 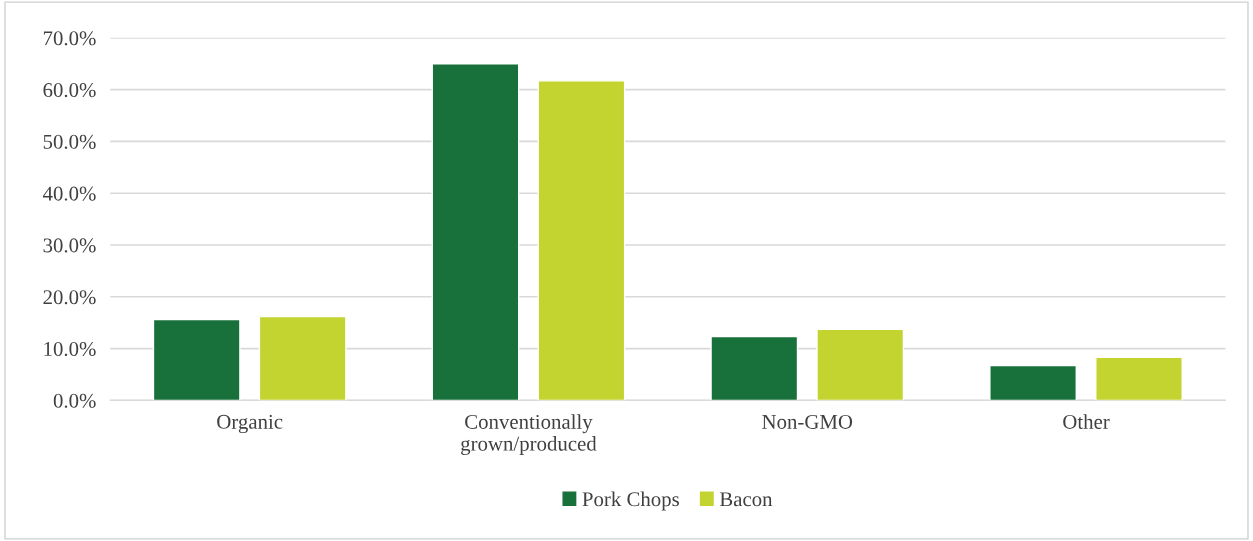 What do you see at coordinates (529, 435) in the screenshot?
I see `x-tick-label: Conventionally grown/produced` at bounding box center [529, 435].